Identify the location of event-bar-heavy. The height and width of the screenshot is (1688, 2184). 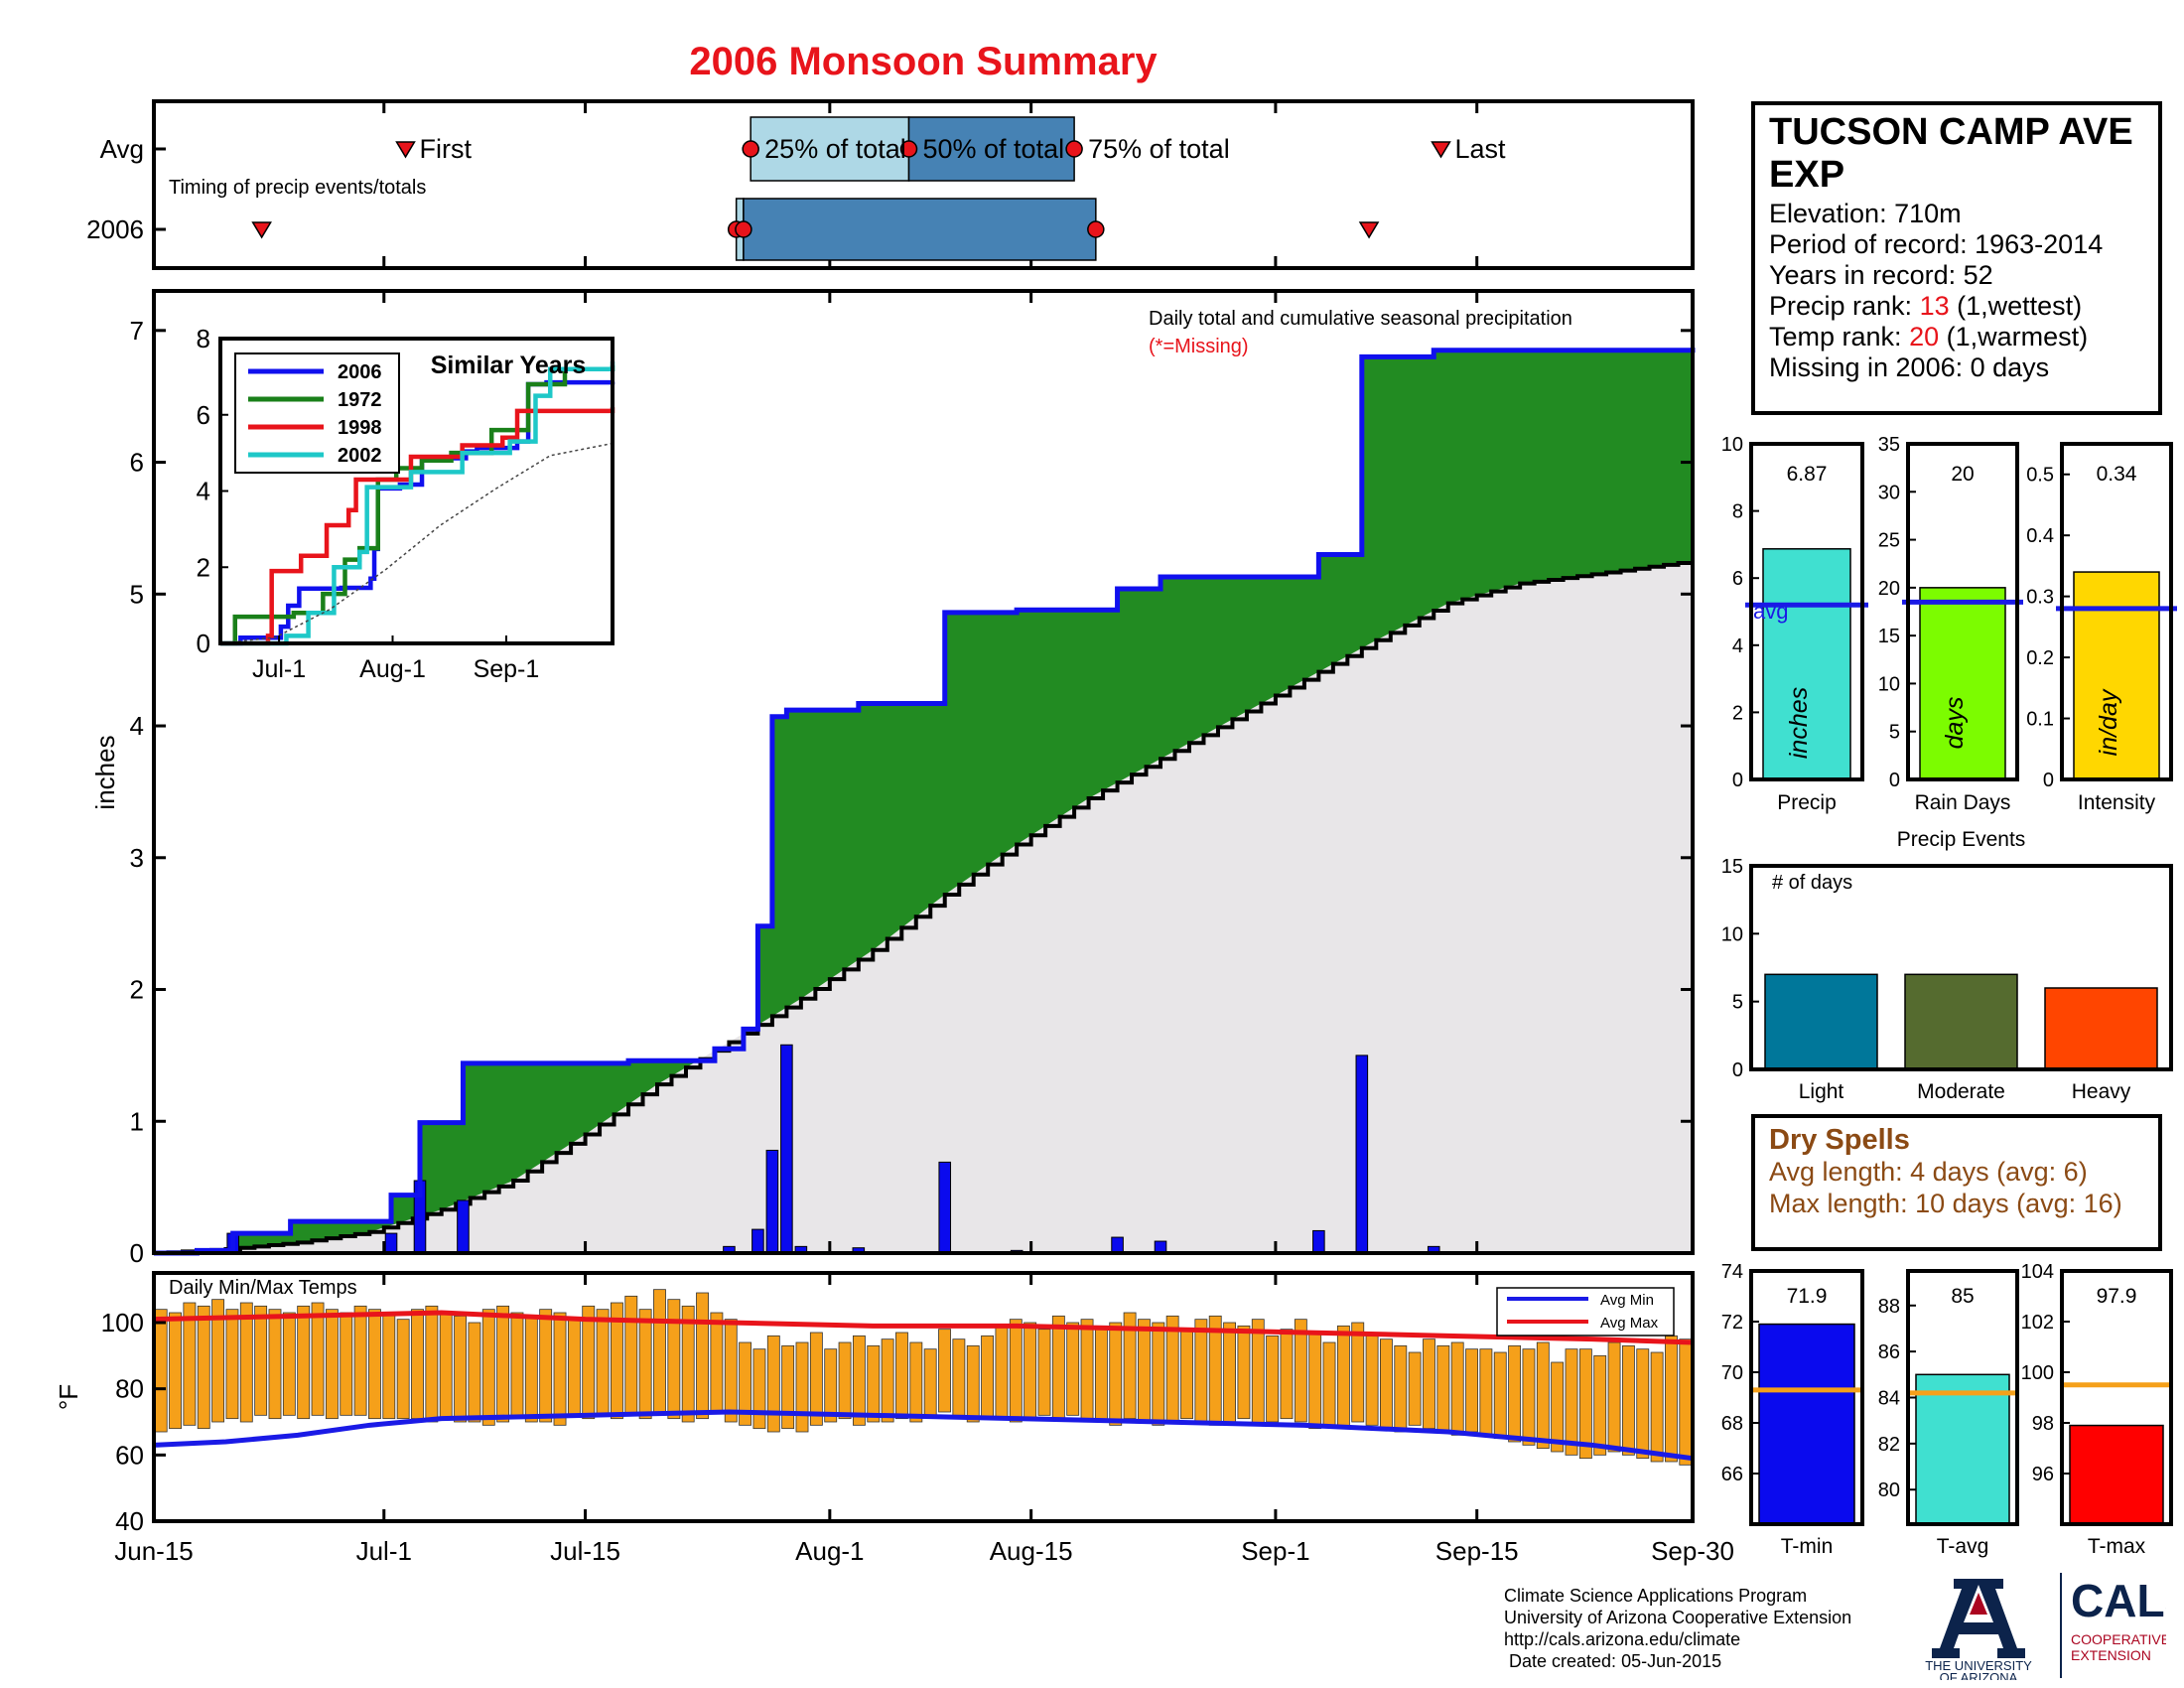
(2101, 1028).